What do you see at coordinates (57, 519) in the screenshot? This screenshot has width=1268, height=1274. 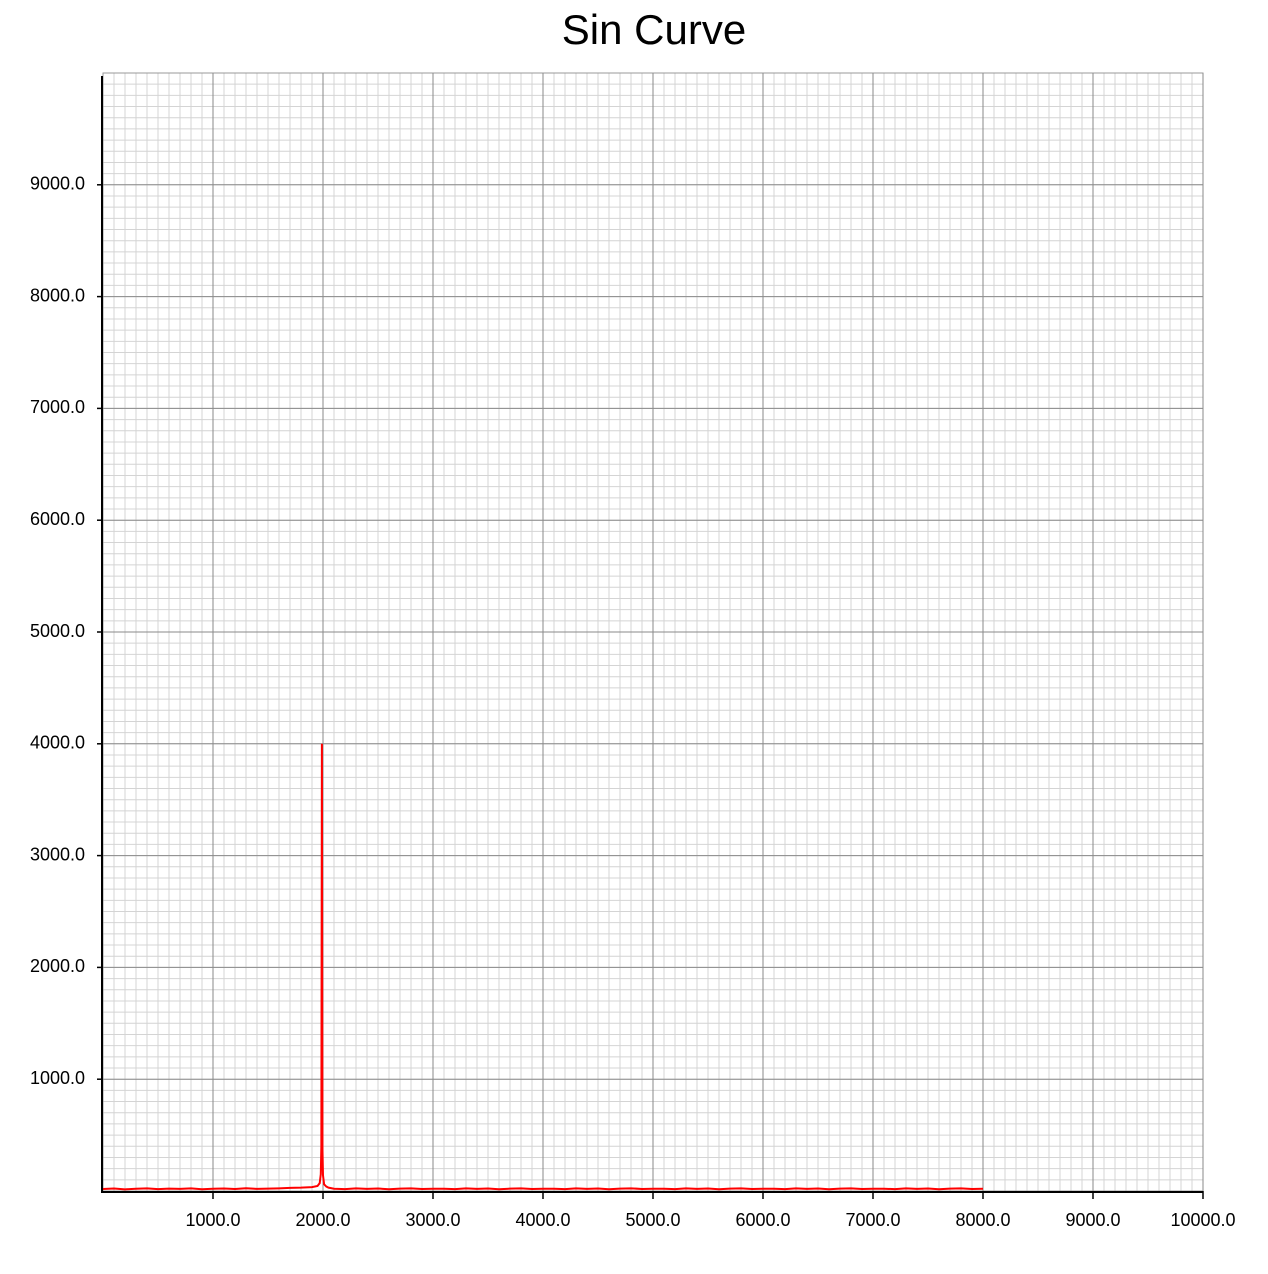 I see `y-tick-label: 6000.0` at bounding box center [57, 519].